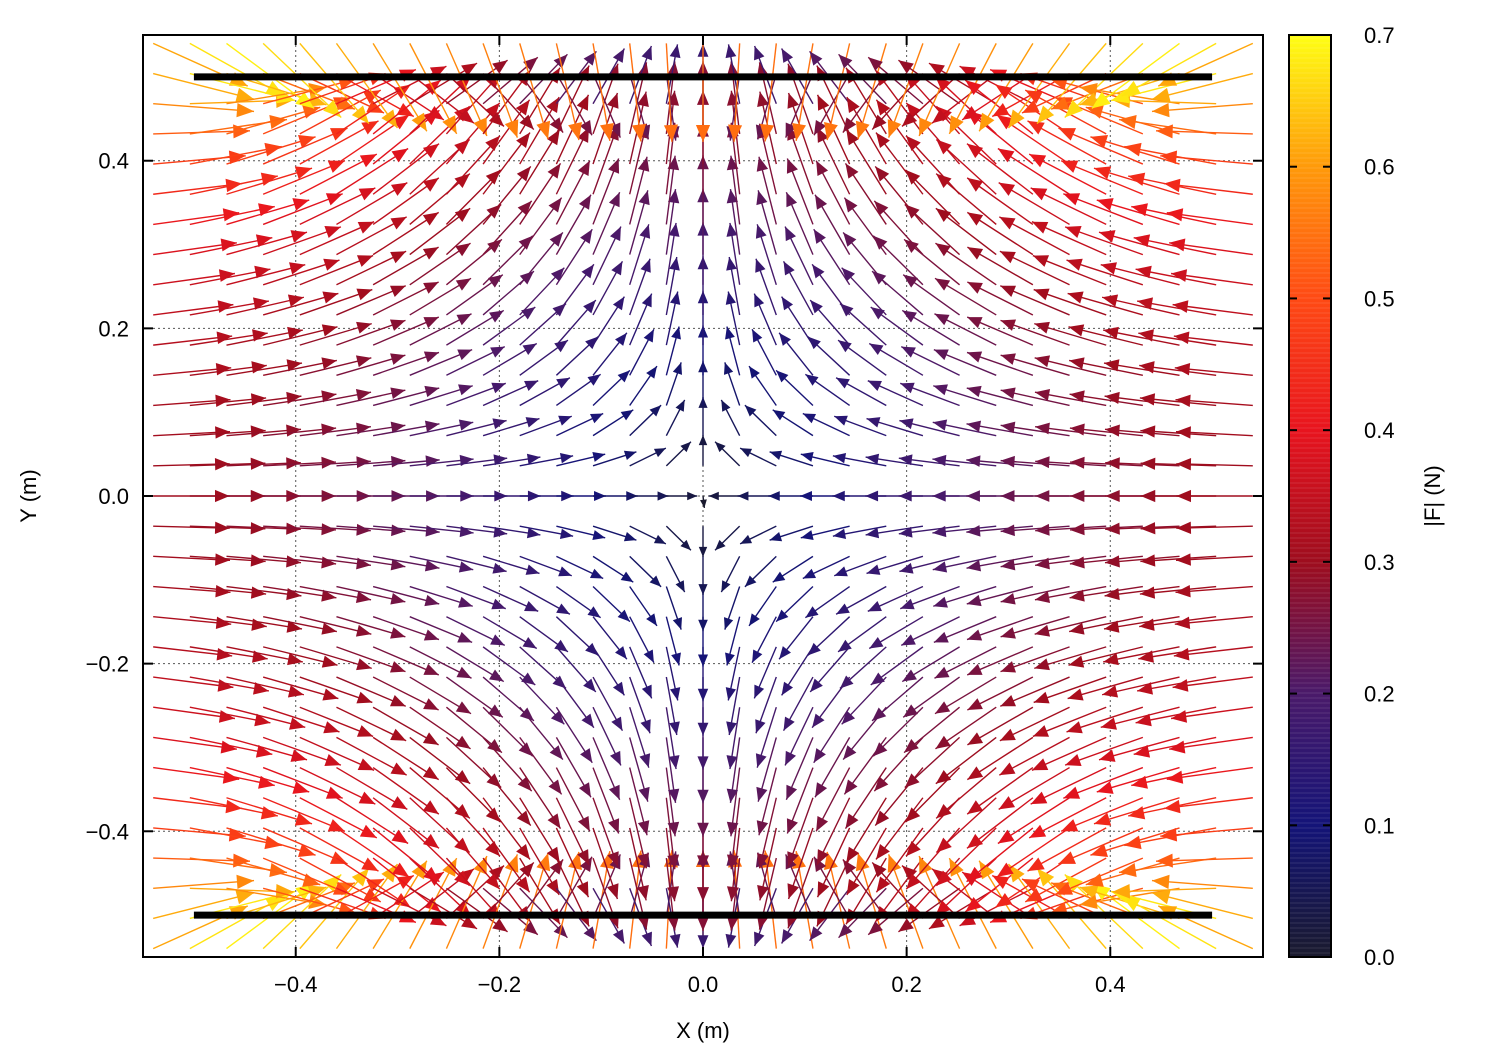 This screenshot has width=1500, height=1050. I want to click on colorbar-tick-label: 0.4, so click(1379, 430).